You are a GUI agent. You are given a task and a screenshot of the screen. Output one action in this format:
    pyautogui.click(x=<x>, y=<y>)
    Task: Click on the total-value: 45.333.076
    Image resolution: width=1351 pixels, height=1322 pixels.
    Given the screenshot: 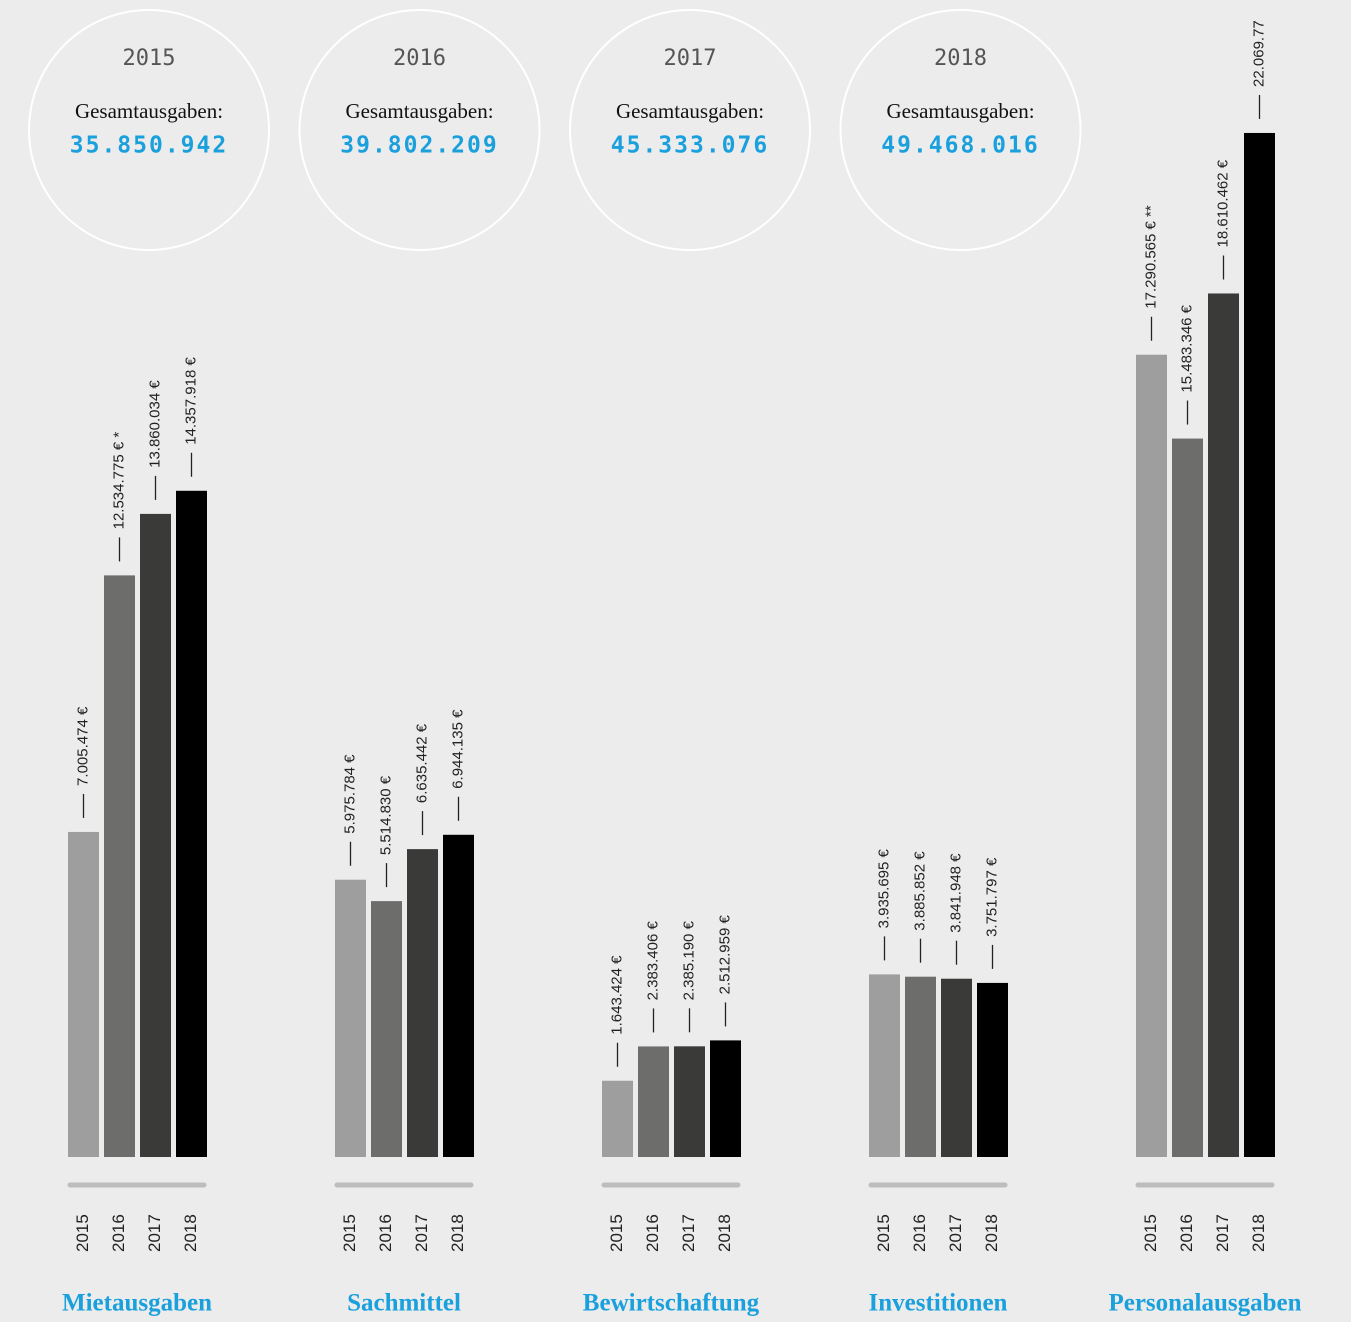 What is the action you would take?
    pyautogui.click(x=690, y=146)
    